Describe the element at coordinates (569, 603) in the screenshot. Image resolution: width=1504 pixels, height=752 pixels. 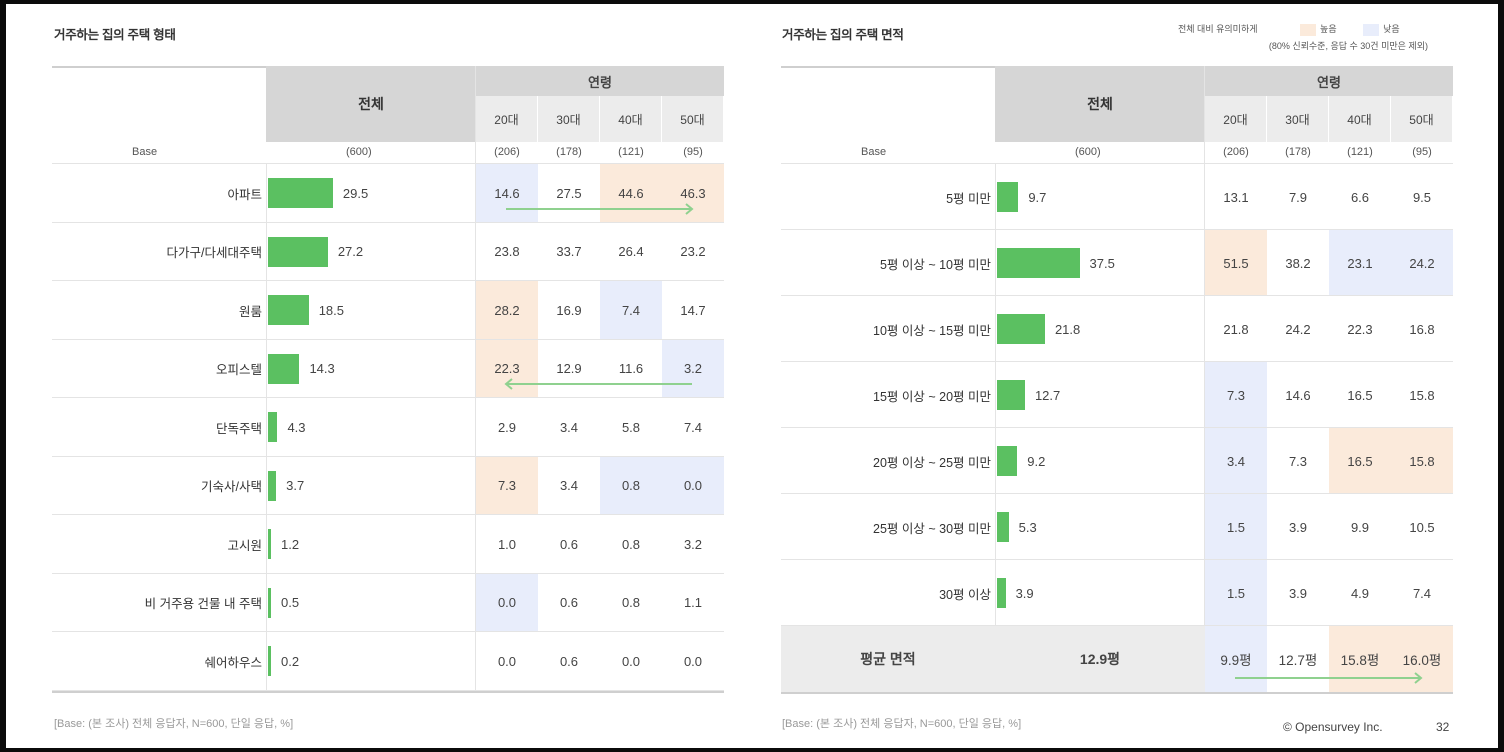
I see `age-value: 0.6` at that location.